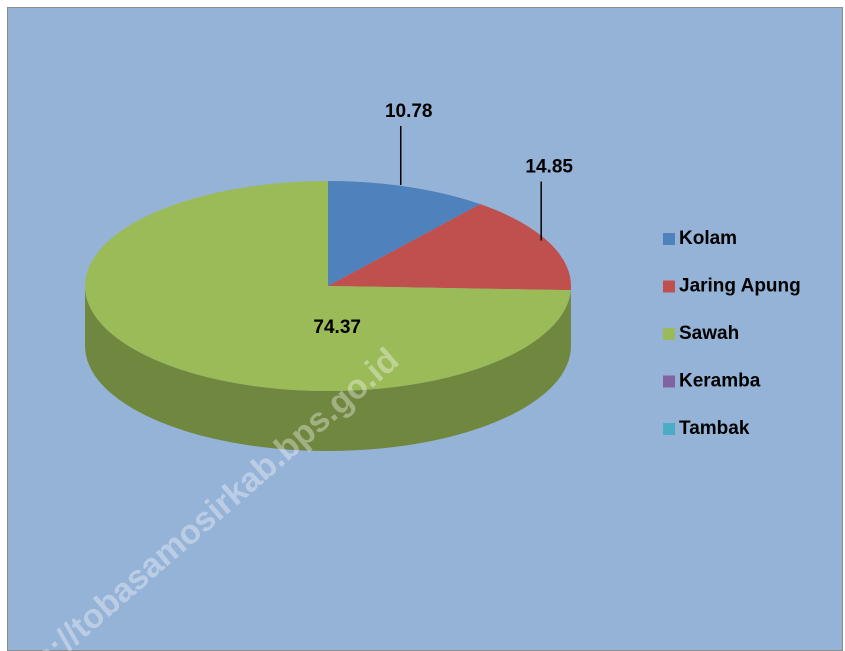  What do you see at coordinates (708, 238) in the screenshot?
I see `legend-label: Kolam` at bounding box center [708, 238].